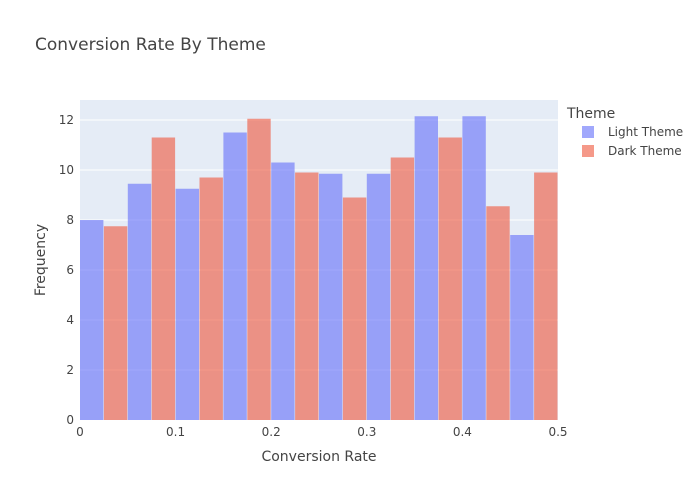 The width and height of the screenshot is (700, 500). Describe the element at coordinates (66, 120) in the screenshot. I see `y-tick-label: 12` at that location.